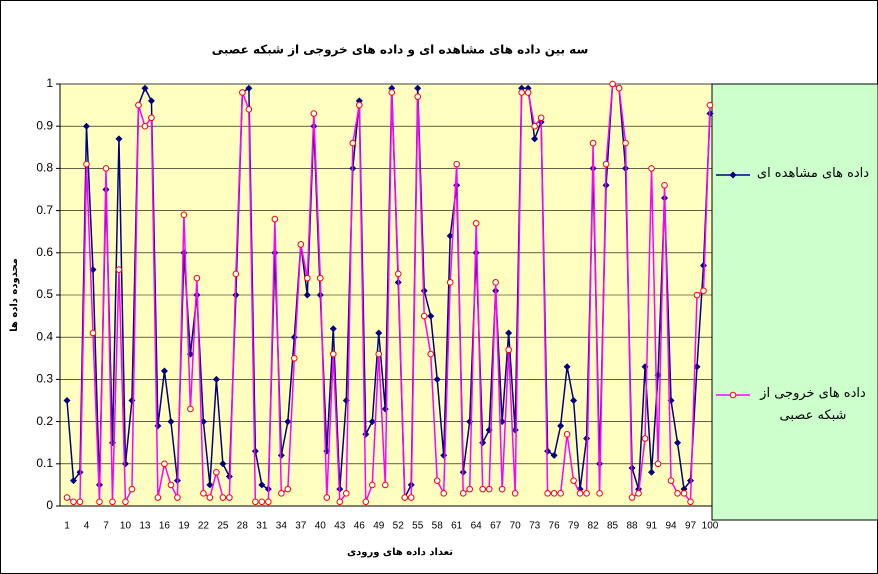 Image resolution: width=878 pixels, height=574 pixels. What do you see at coordinates (321, 526) in the screenshot?
I see `x-tick-label: 40` at bounding box center [321, 526].